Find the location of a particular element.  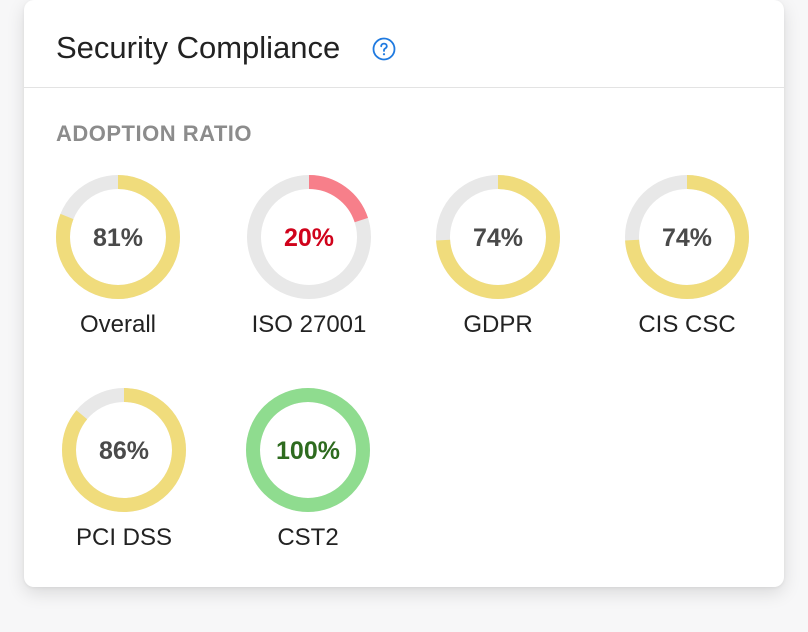

gauge-percent: 81% is located at coordinates (118, 238).